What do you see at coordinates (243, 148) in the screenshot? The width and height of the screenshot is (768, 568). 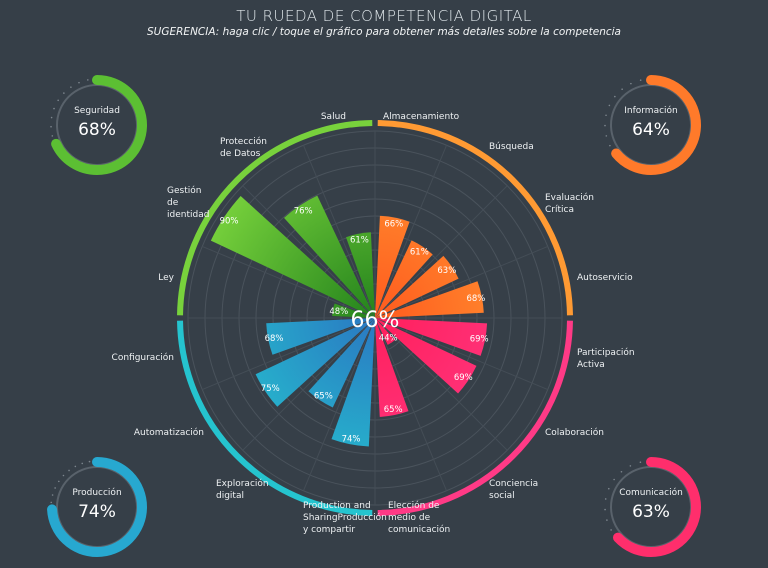 I see `category-label: Protección de Datos` at bounding box center [243, 148].